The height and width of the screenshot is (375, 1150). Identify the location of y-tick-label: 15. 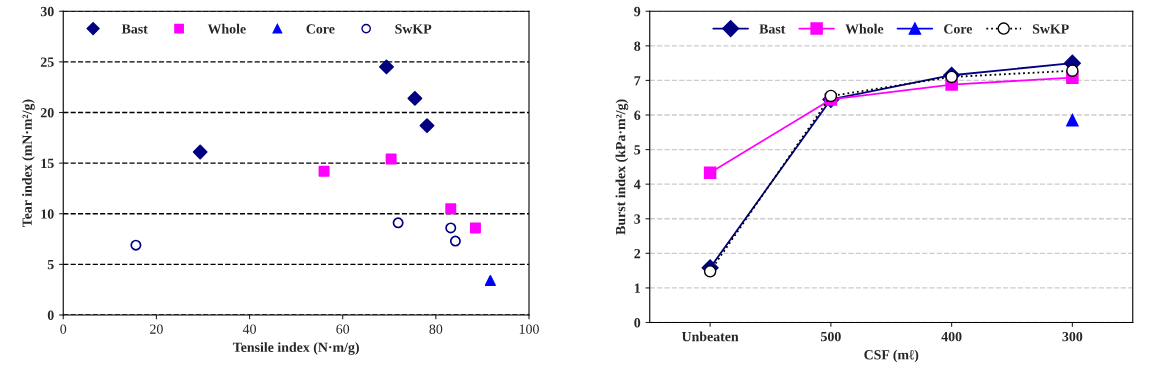
(47, 163).